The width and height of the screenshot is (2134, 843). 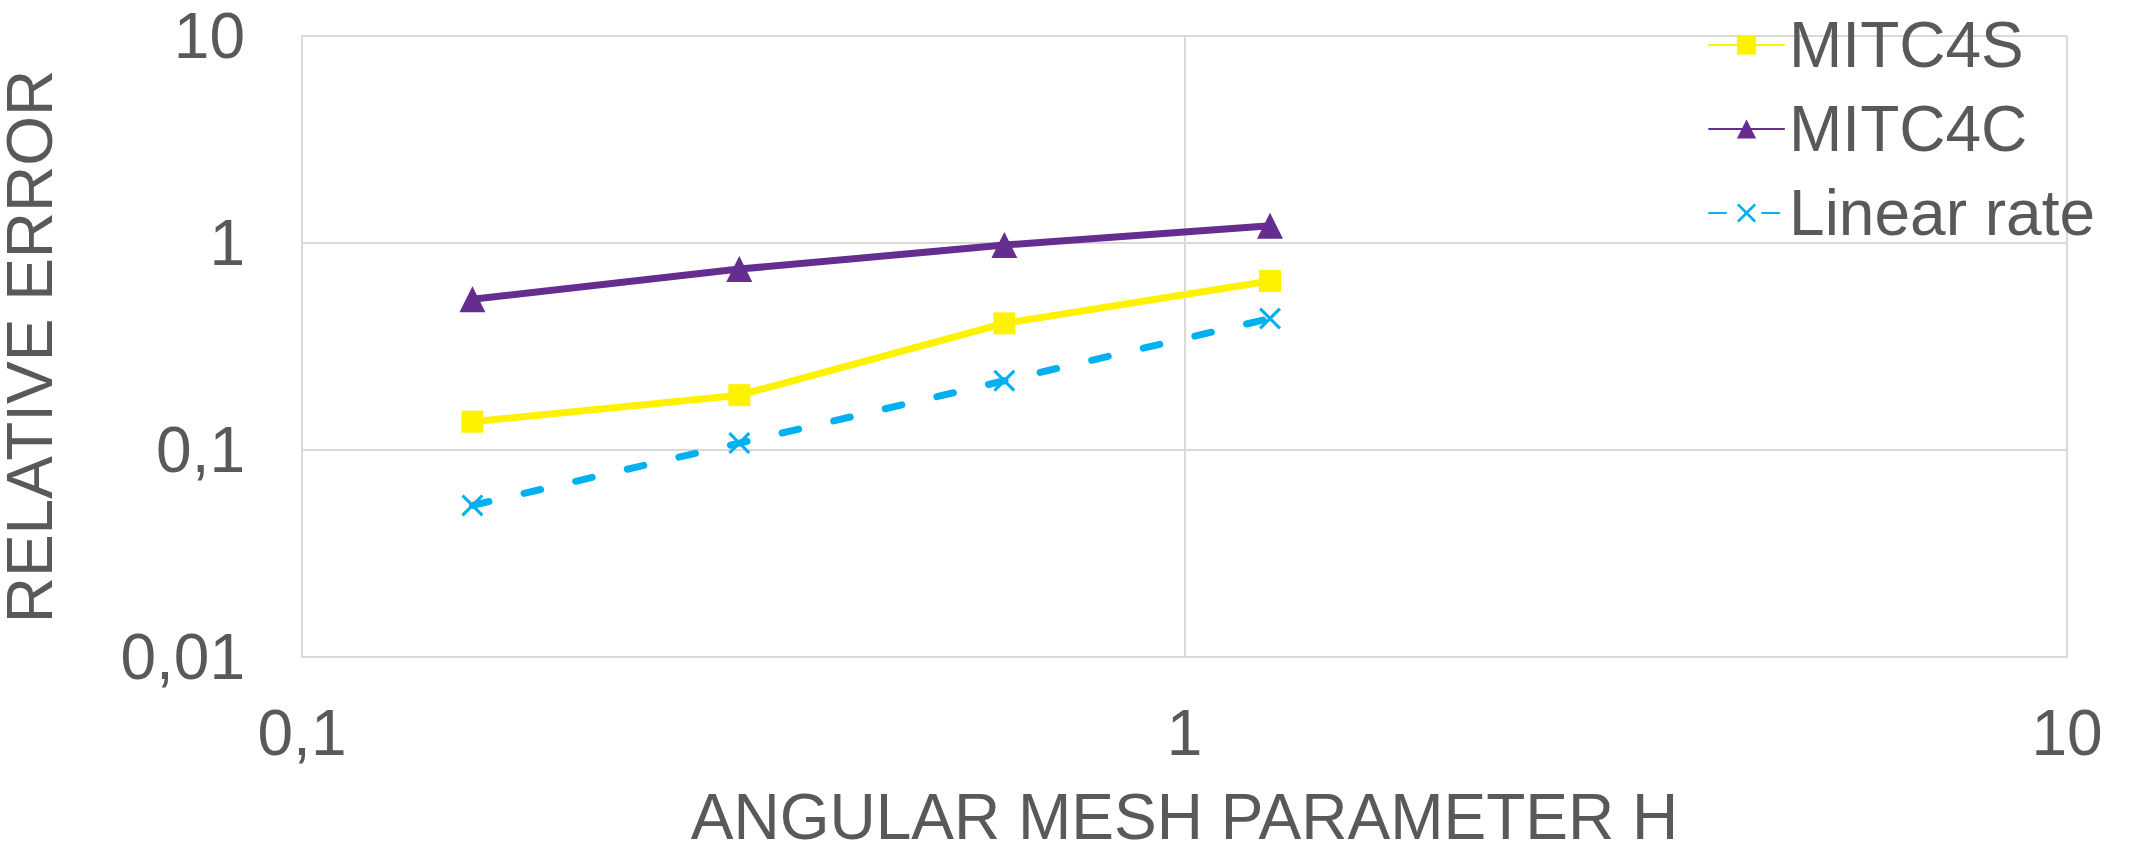 I want to click on x-tick-label: 10, so click(x=2067, y=733).